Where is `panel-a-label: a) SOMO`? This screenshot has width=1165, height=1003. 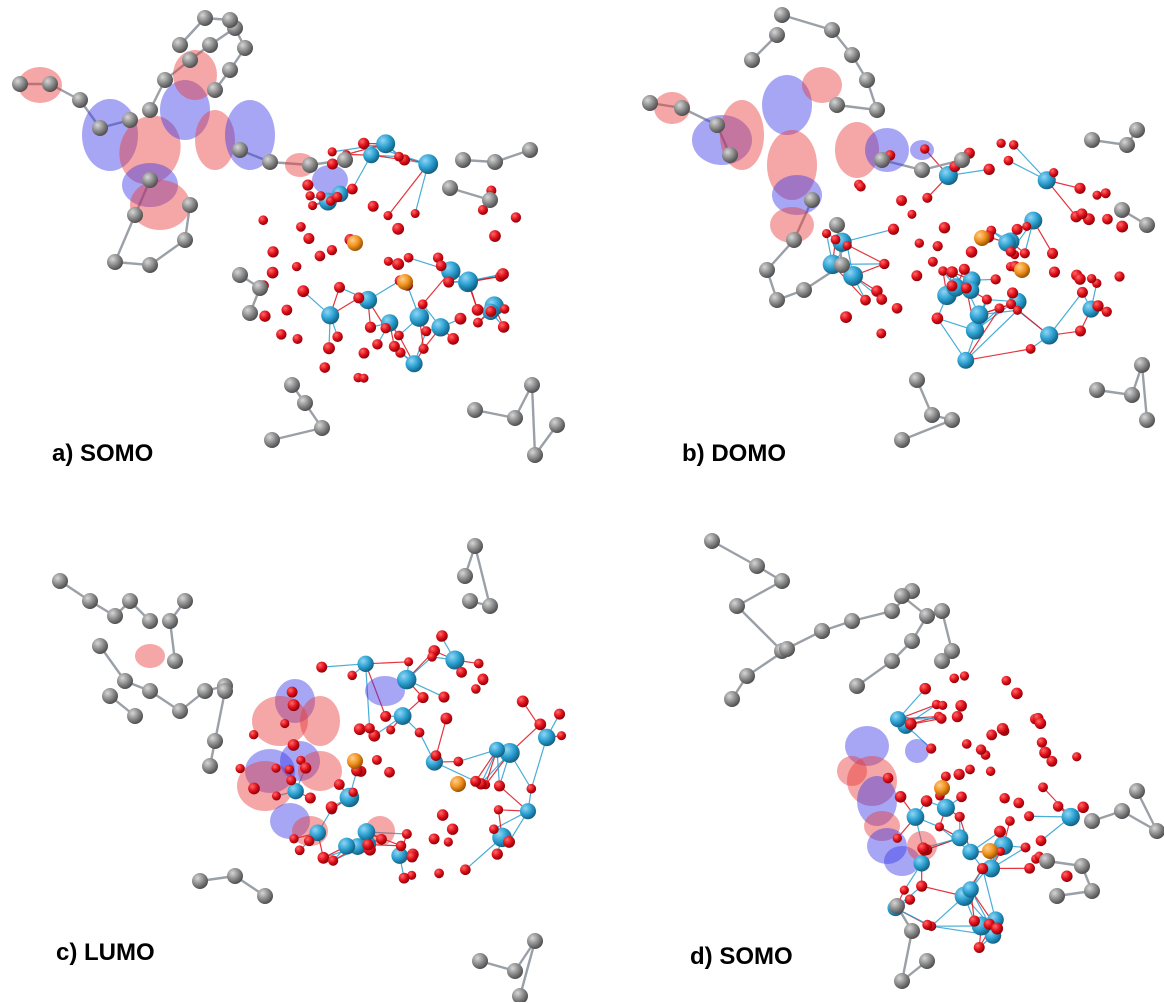
panel-a-label: a) SOMO is located at coordinates (103, 453).